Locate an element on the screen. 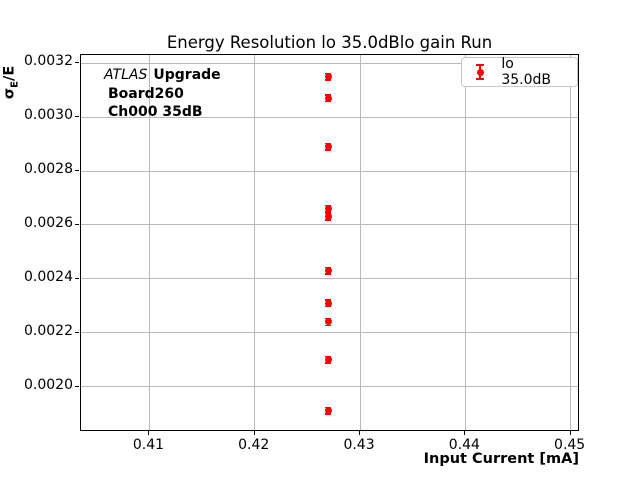 The height and width of the screenshot is (480, 640). corner-label: ATLAS Upgrade Board260 Ch000 35dB is located at coordinates (162, 94).